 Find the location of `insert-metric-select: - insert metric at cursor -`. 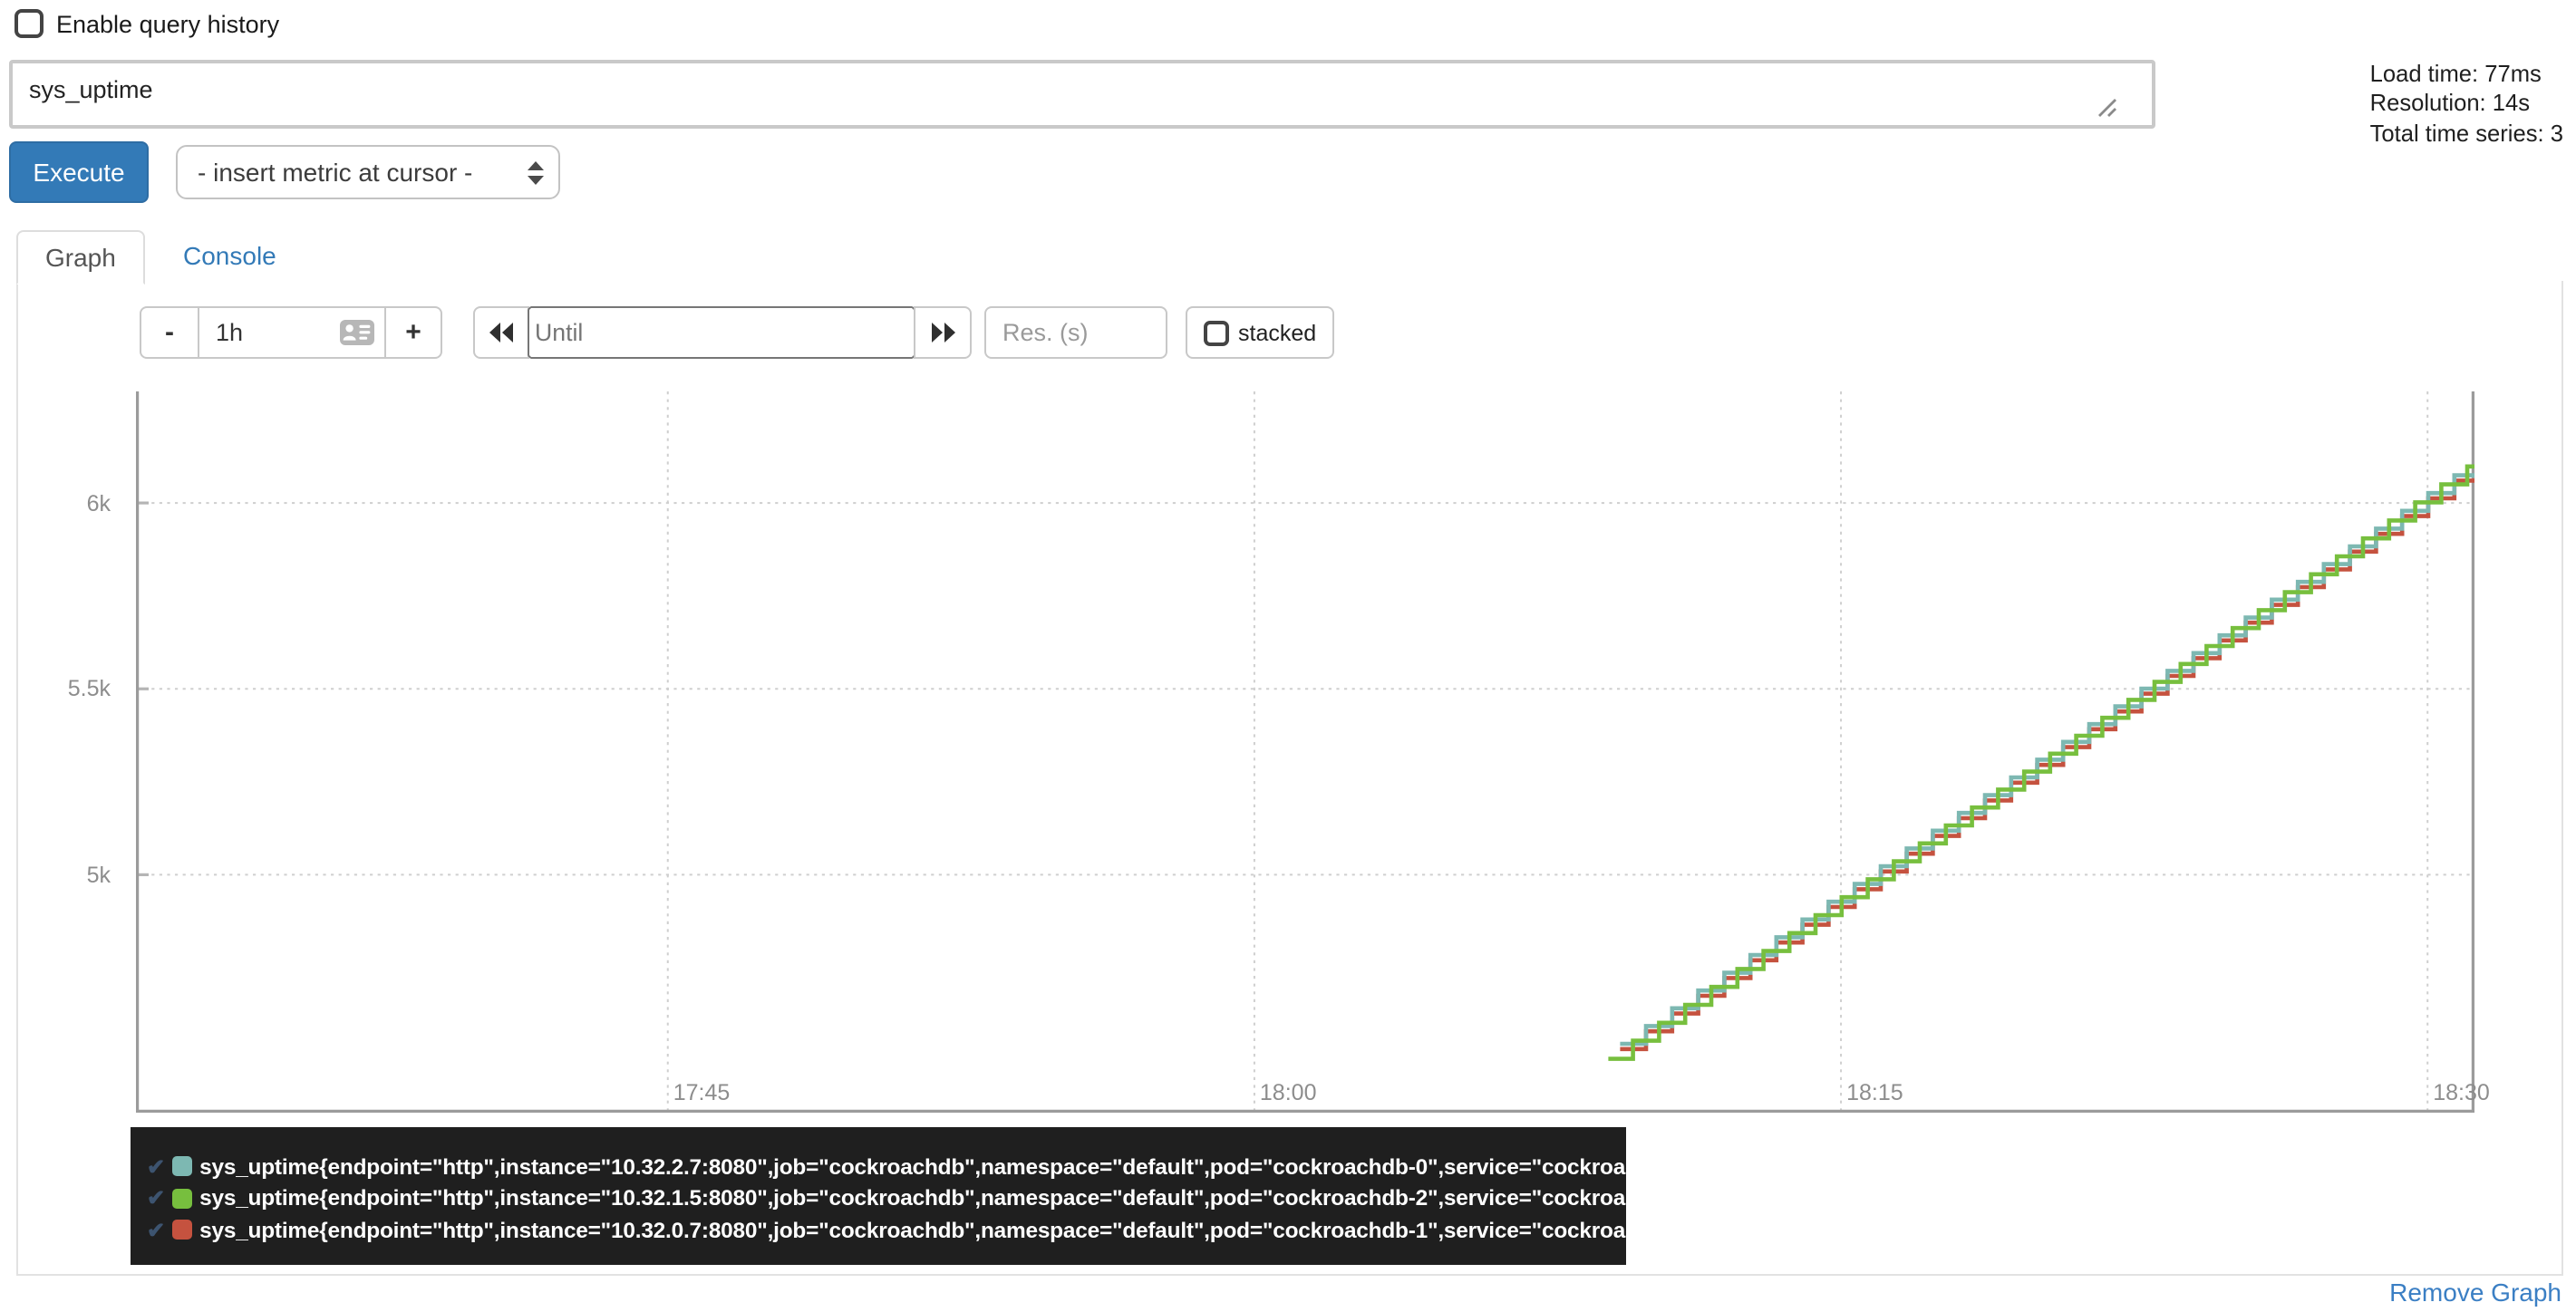

insert-metric-select: - insert metric at cursor - is located at coordinates (368, 172).